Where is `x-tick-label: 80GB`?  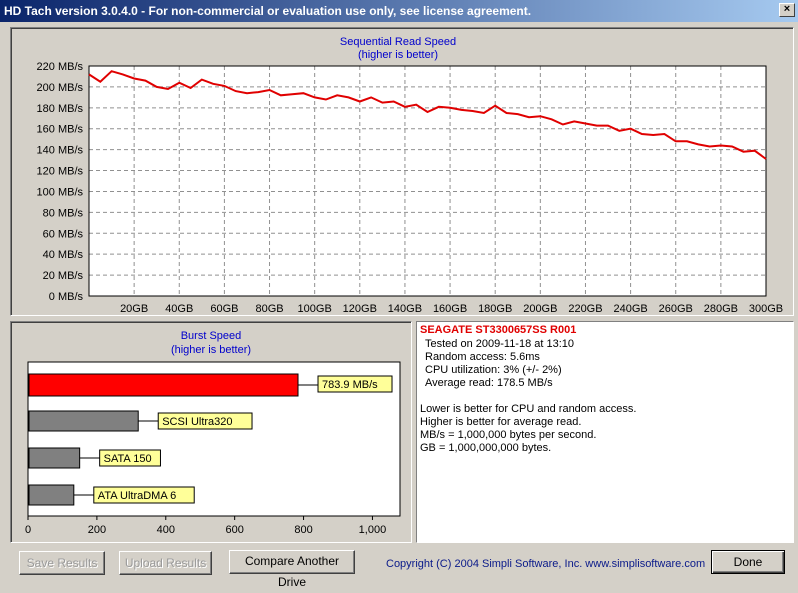
x-tick-label: 80GB is located at coordinates (269, 309).